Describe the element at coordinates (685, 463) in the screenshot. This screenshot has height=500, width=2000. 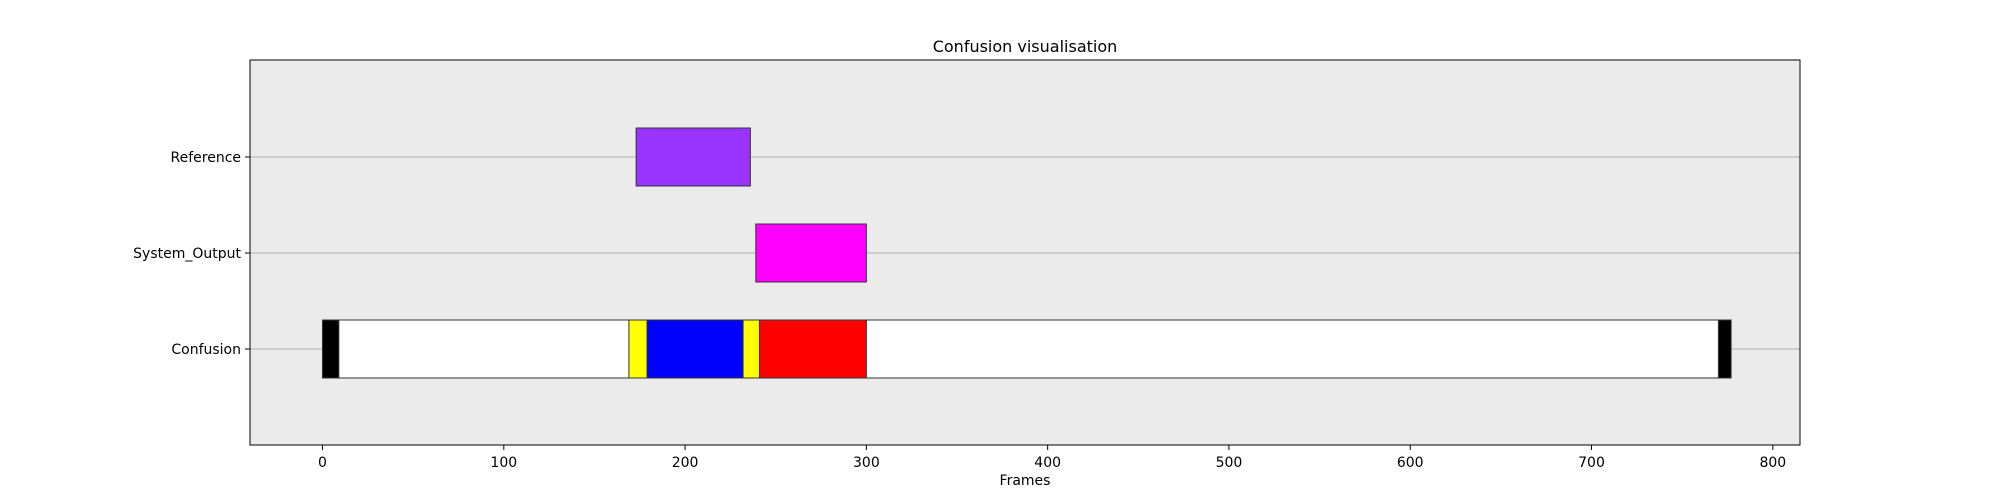
I see `x-tick-label: 200` at that location.